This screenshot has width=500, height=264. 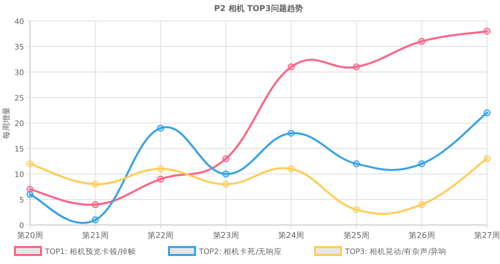 What do you see at coordinates (30, 235) in the screenshot?
I see `x-tick-label: 第20周` at bounding box center [30, 235].